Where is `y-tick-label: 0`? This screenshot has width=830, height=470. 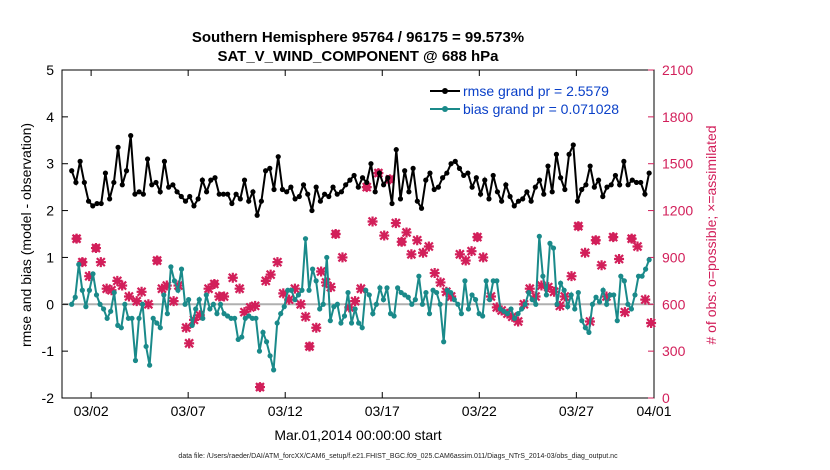 y-tick-label: 0 is located at coordinates (50, 304).